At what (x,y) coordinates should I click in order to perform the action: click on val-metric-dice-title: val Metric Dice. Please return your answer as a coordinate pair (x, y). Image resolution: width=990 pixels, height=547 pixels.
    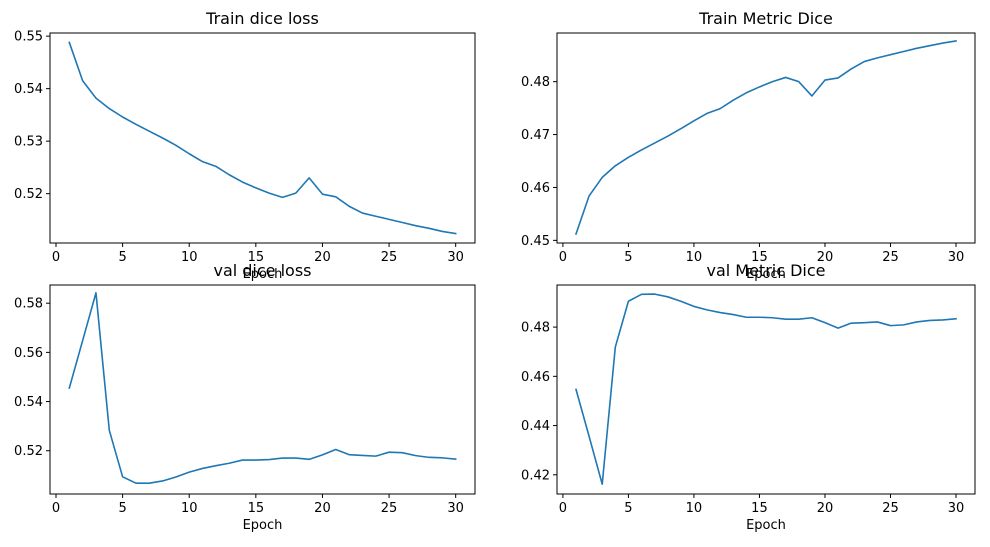
    Looking at the image, I should click on (765, 270).